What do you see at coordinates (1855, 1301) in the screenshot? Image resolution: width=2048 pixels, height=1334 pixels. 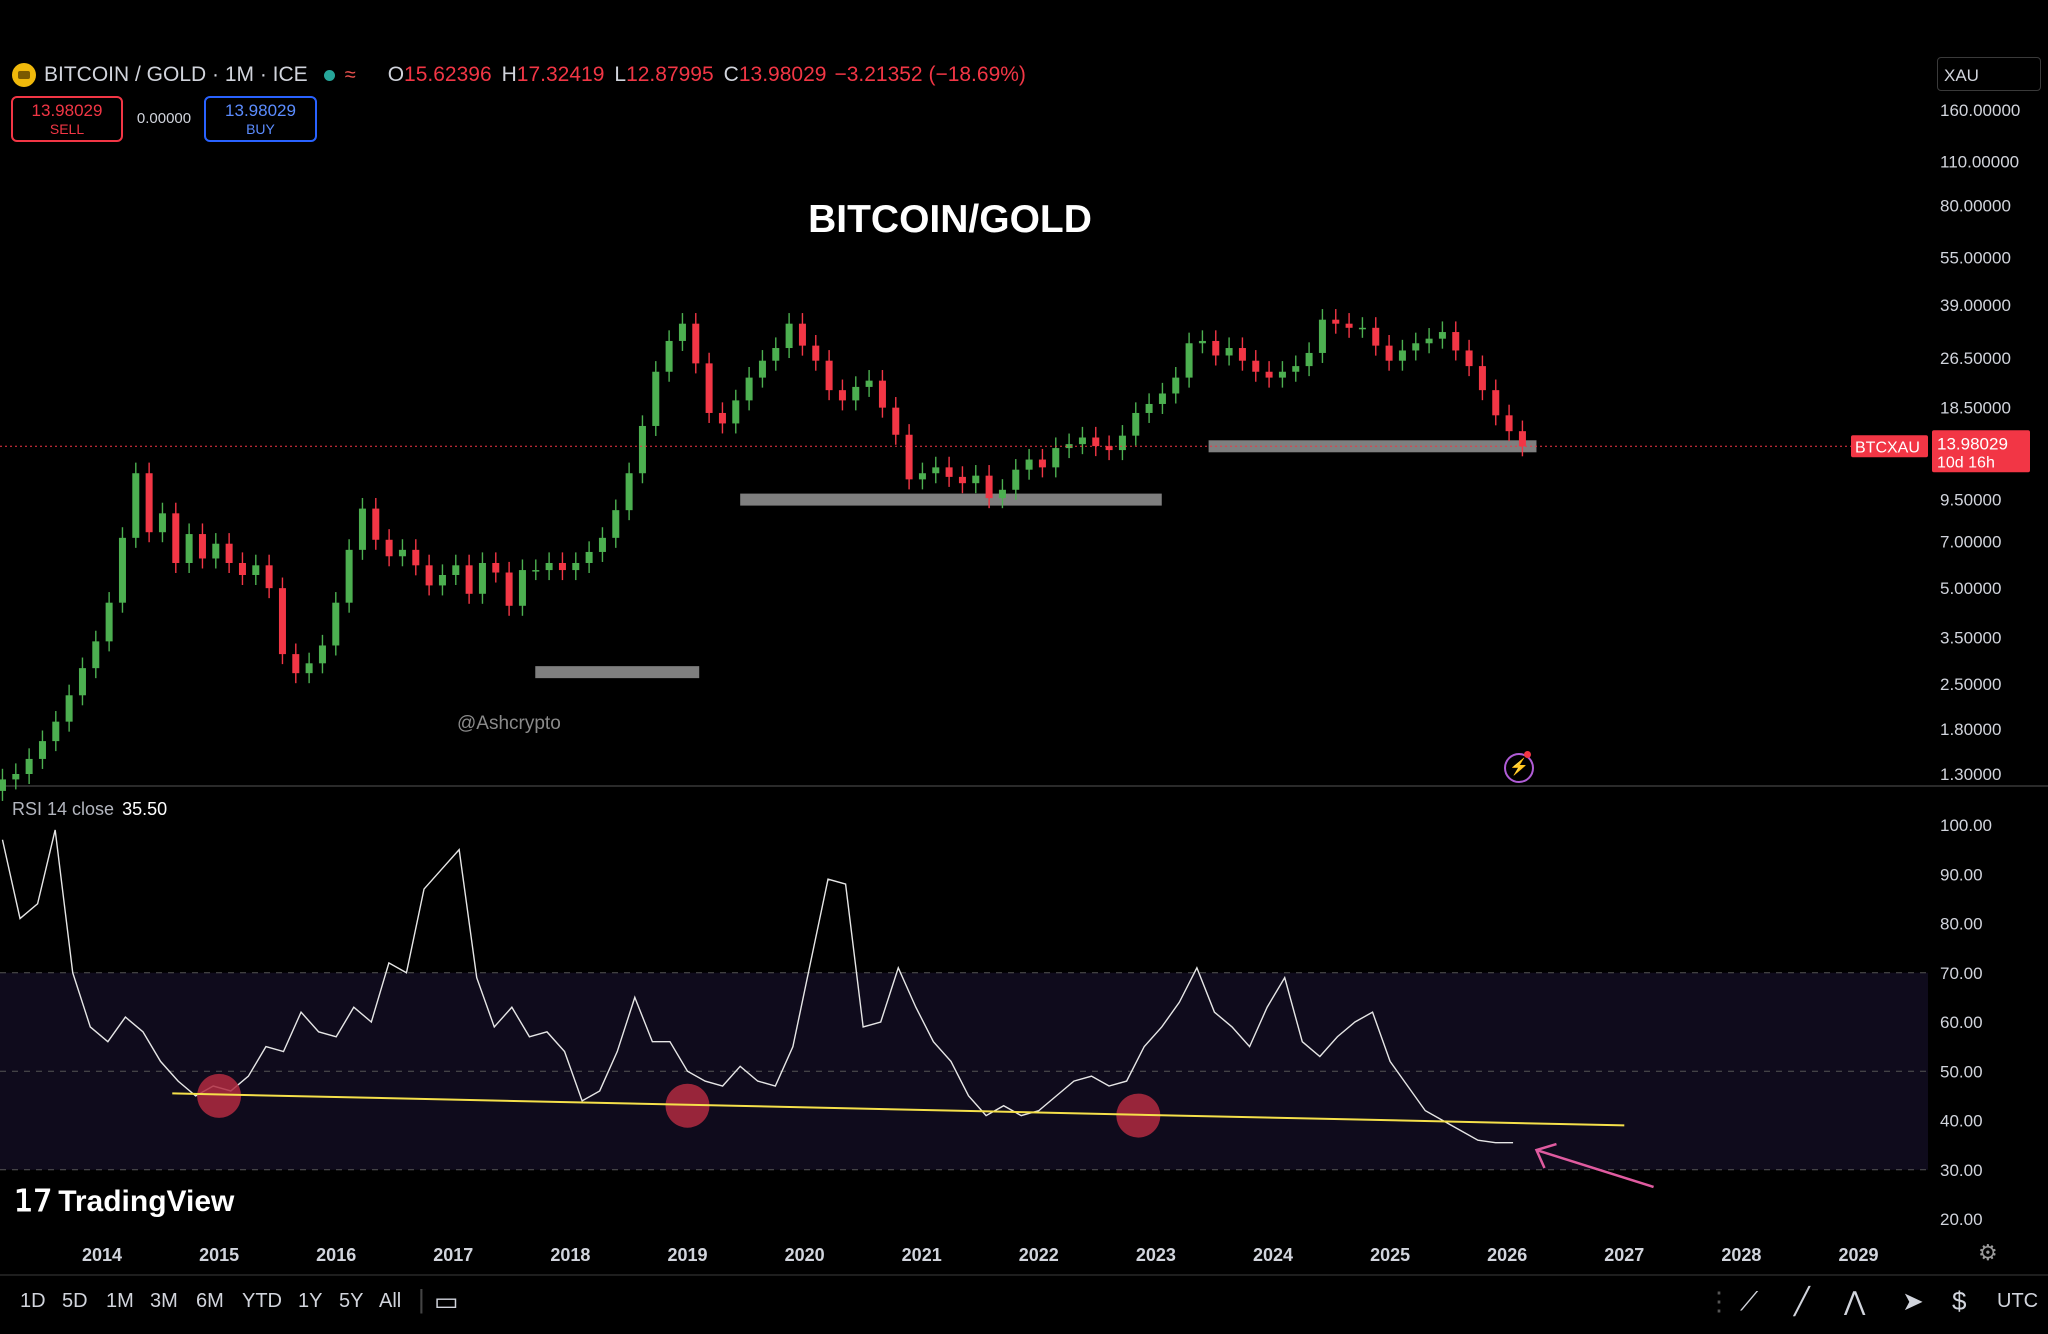 I see `pattern-tool-icon: ⋀` at bounding box center [1855, 1301].